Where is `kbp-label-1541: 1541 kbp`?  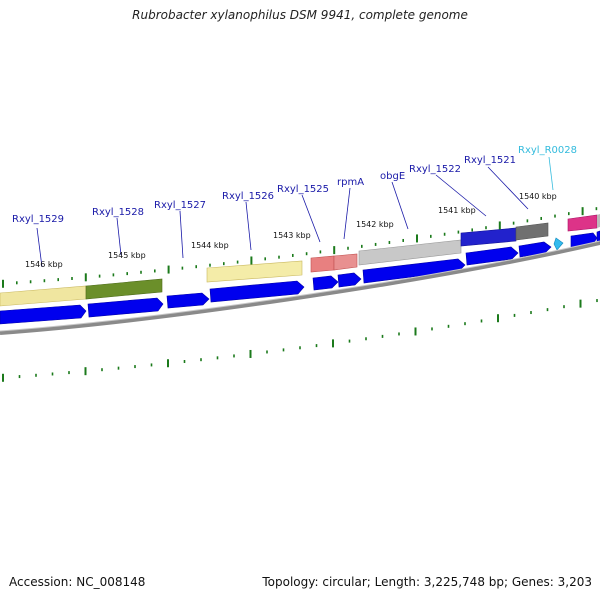
kbp-label-1541: 1541 kbp is located at coordinates (457, 210).